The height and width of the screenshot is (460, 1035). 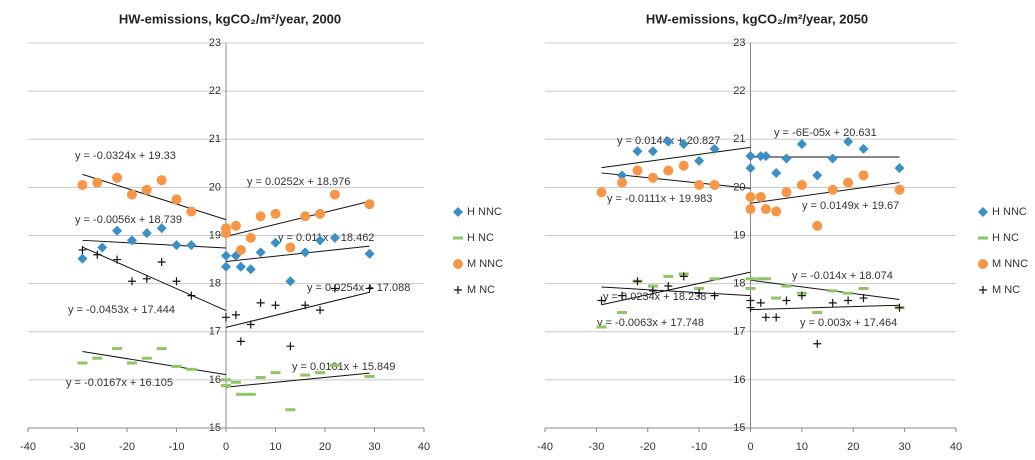 I want to click on x-tick-label: 30, so click(x=905, y=447).